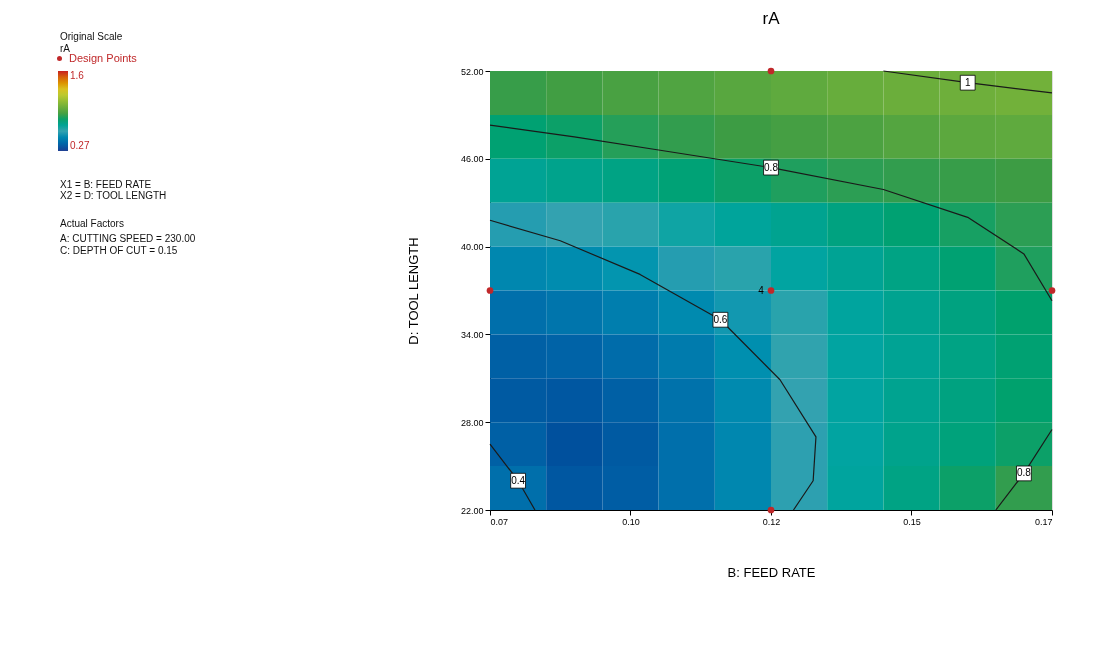 Image resolution: width=1096 pixels, height=657 pixels. Describe the element at coordinates (92, 223) in the screenshot. I see `text: Actual Factors` at that location.